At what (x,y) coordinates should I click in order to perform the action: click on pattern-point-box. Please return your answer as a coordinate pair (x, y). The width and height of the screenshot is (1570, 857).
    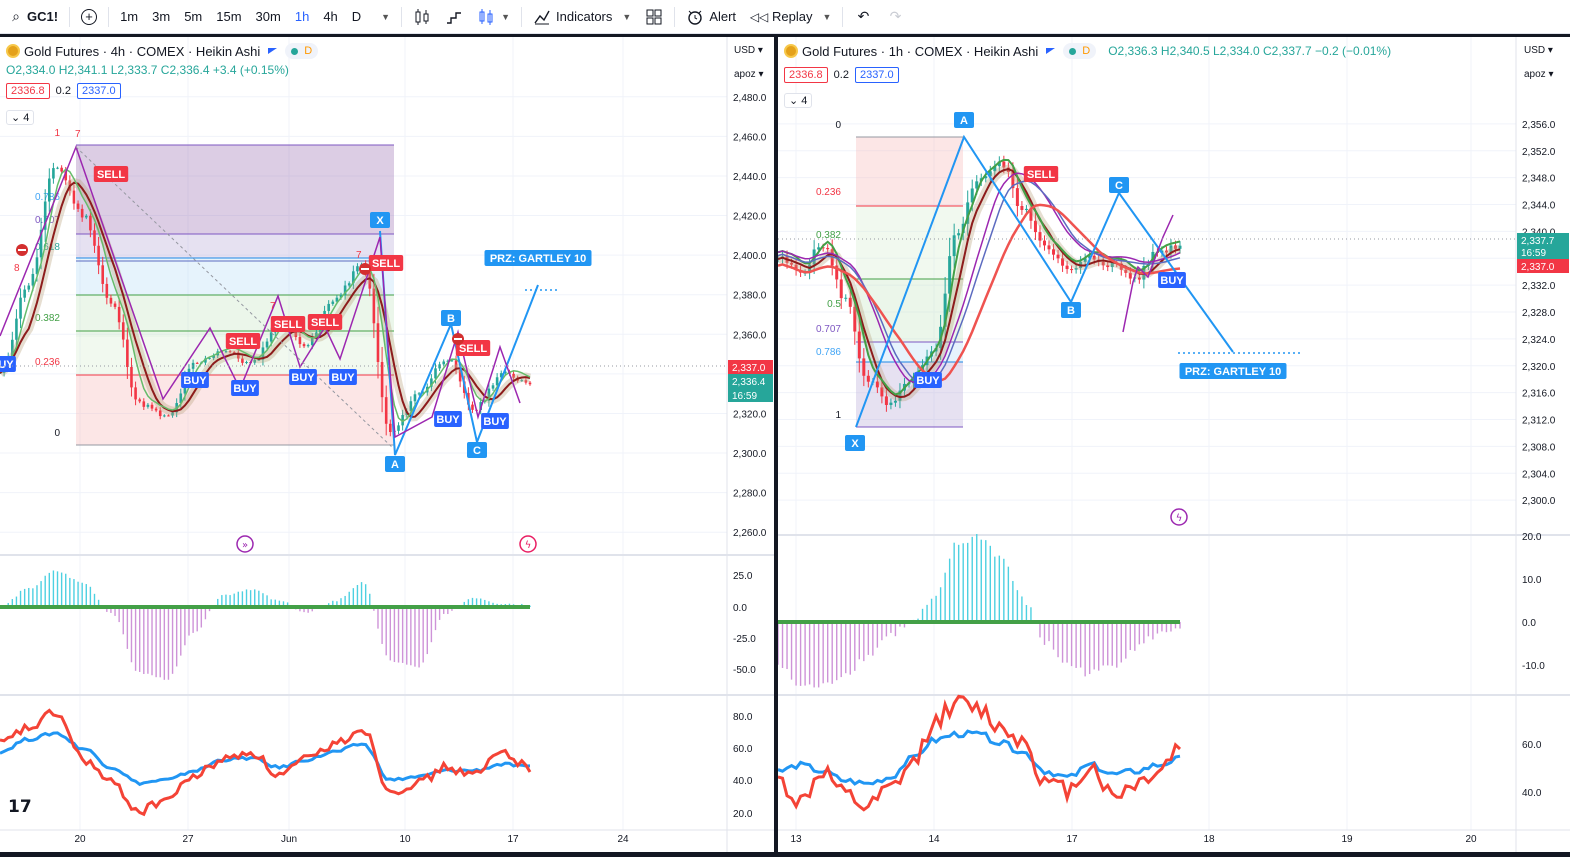
    Looking at the image, I should click on (1119, 185).